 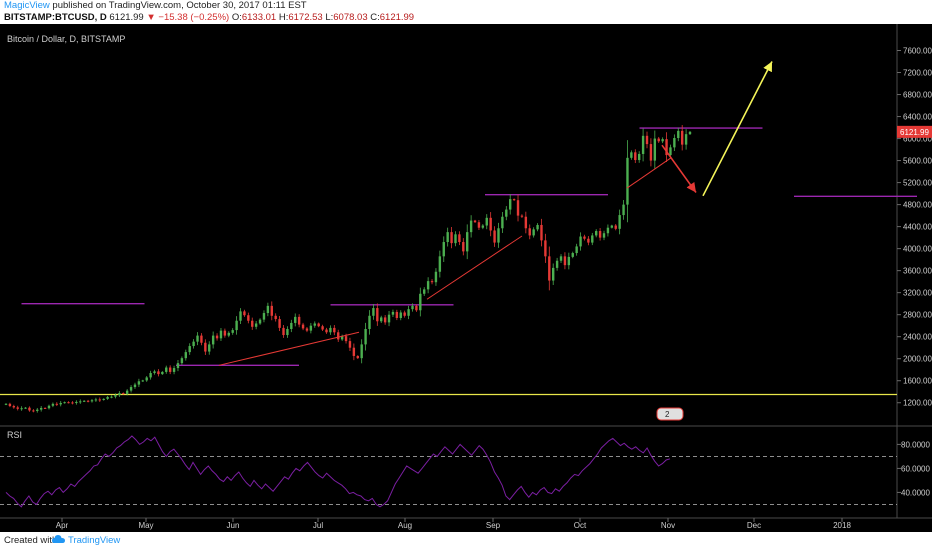 What do you see at coordinates (737, 129) in the screenshot?
I see `projection-up-arrow` at bounding box center [737, 129].